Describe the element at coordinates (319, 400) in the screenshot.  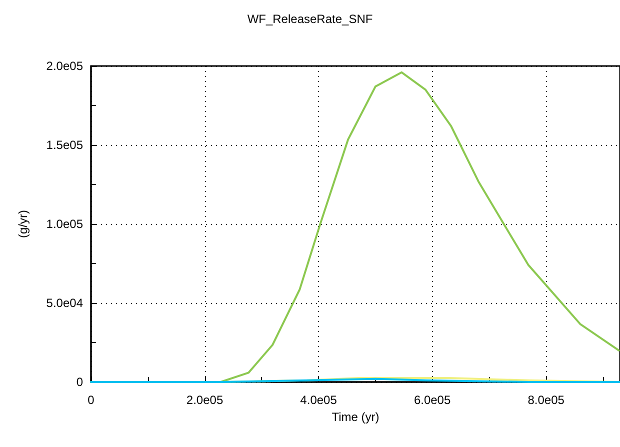
I see `x-tick-label: 4.0e05` at that location.